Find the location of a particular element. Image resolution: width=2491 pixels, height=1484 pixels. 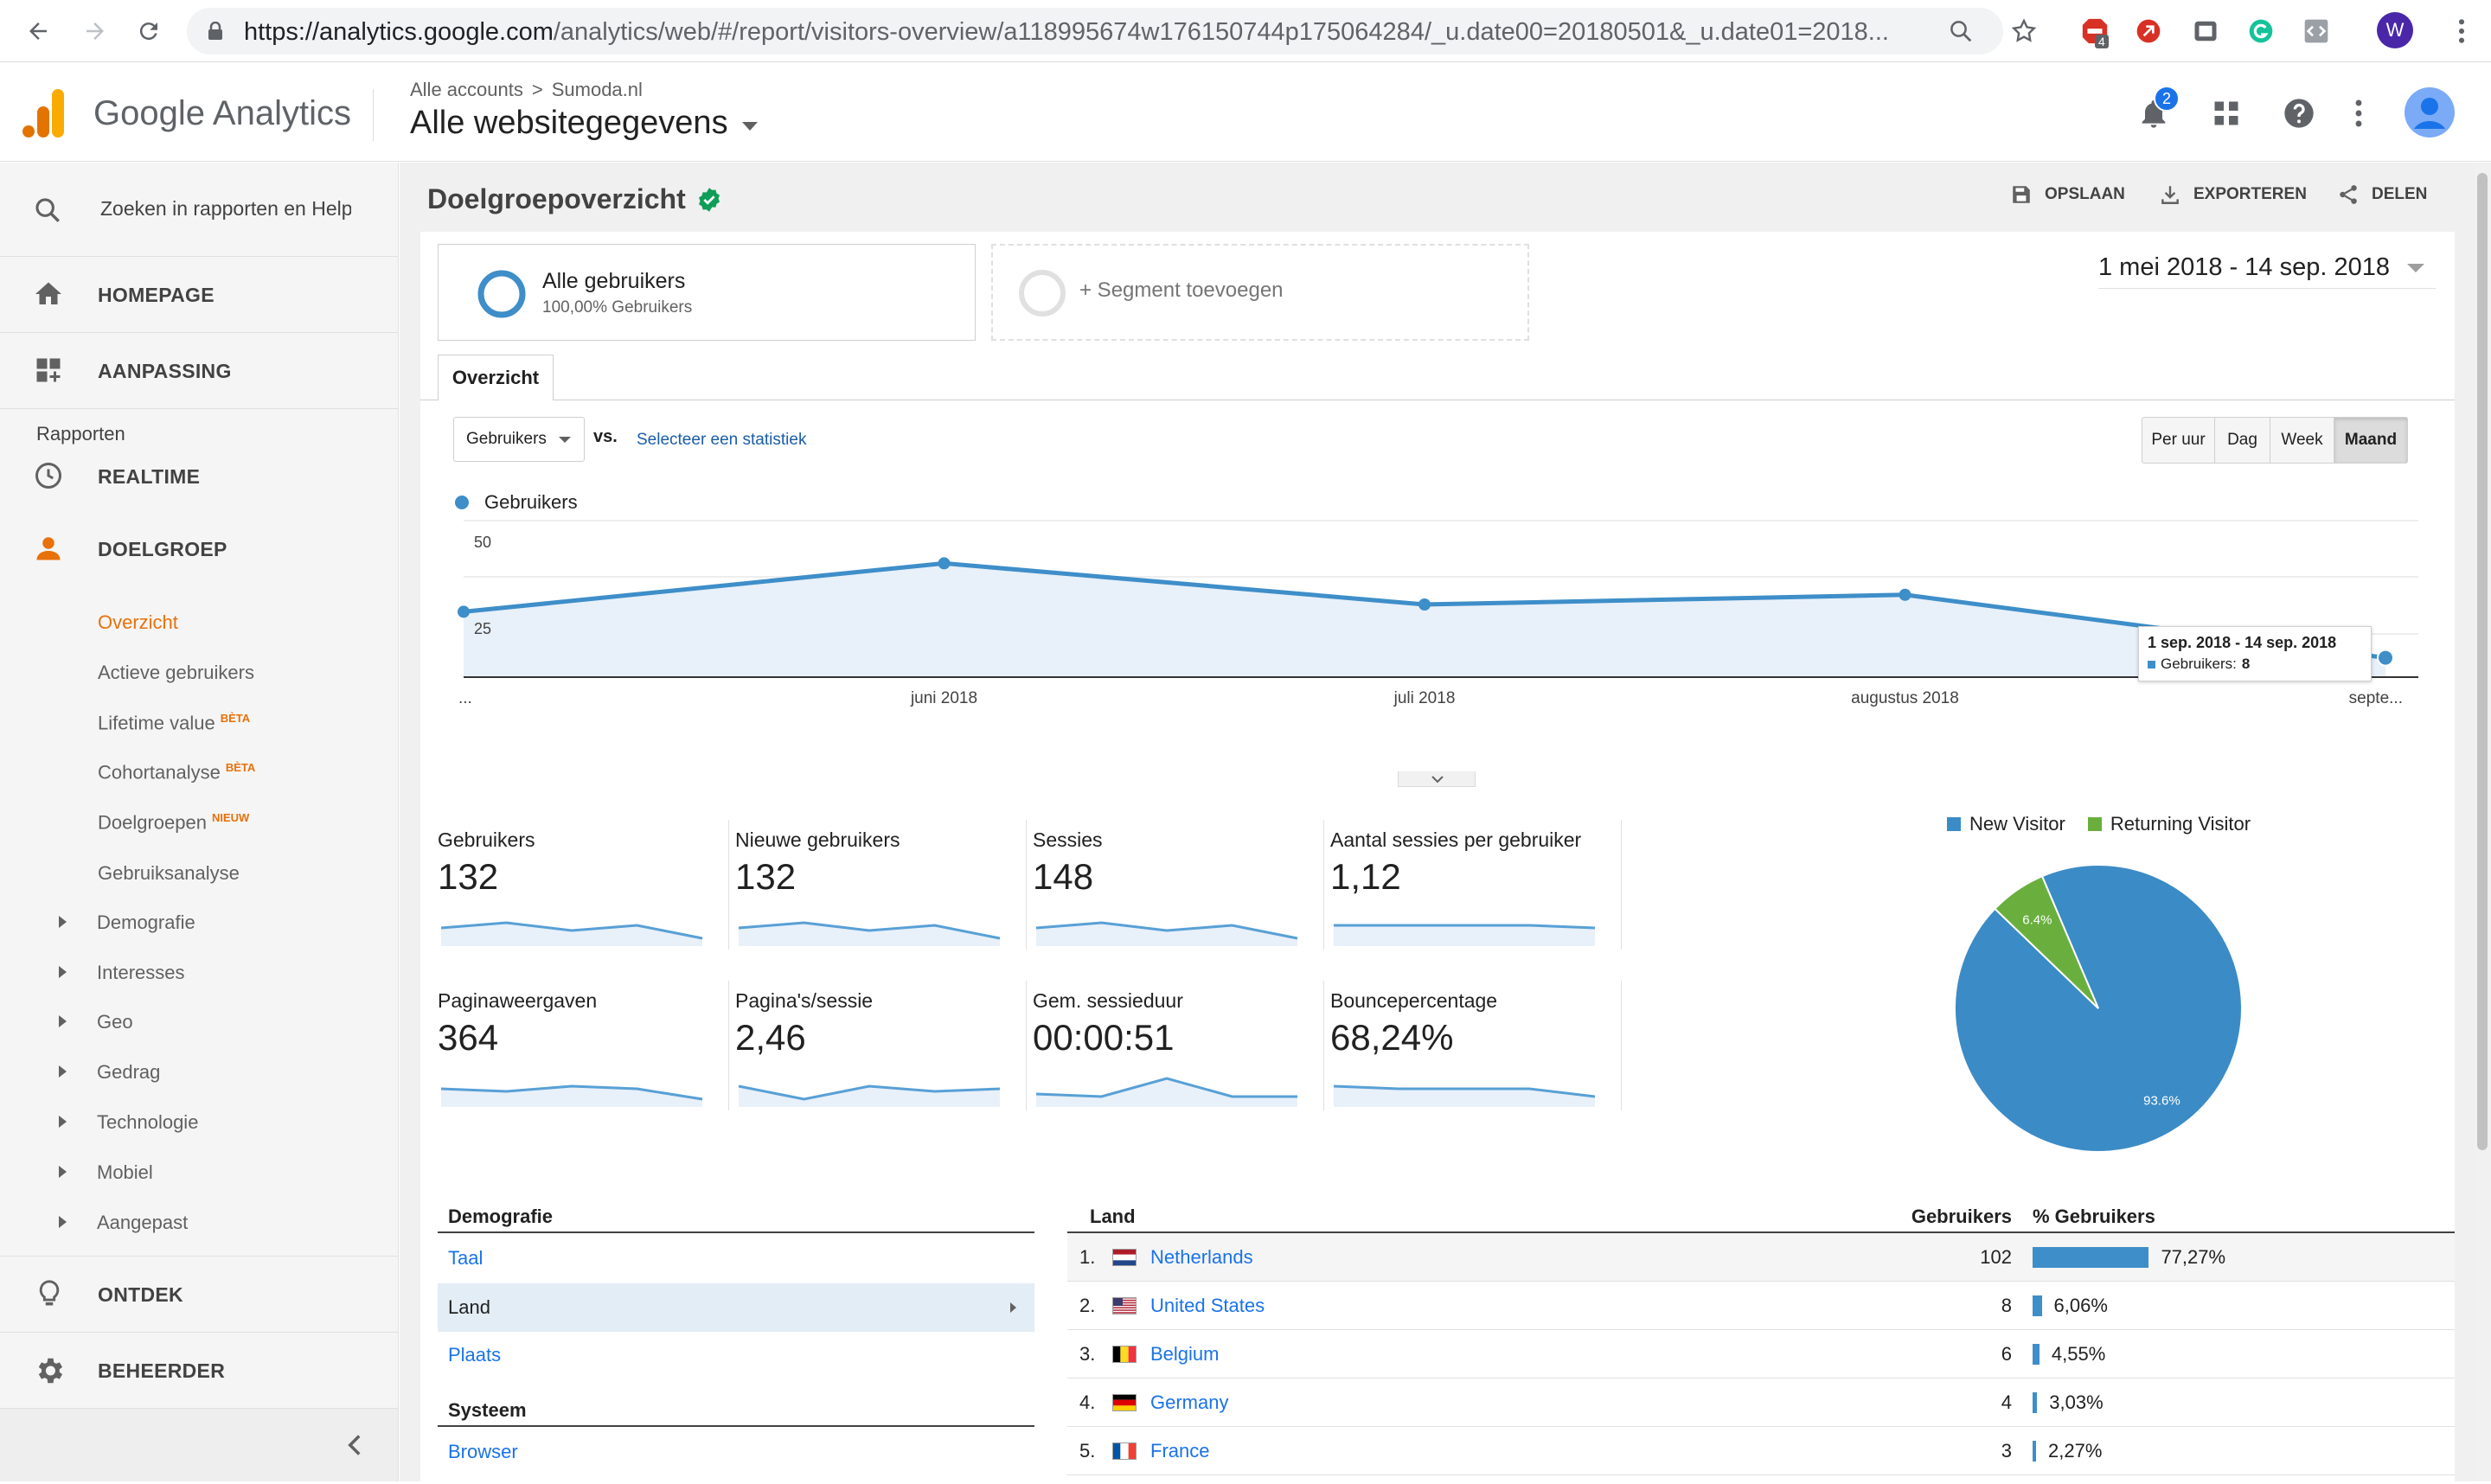

extension-red-icon is located at coordinates (2148, 31).